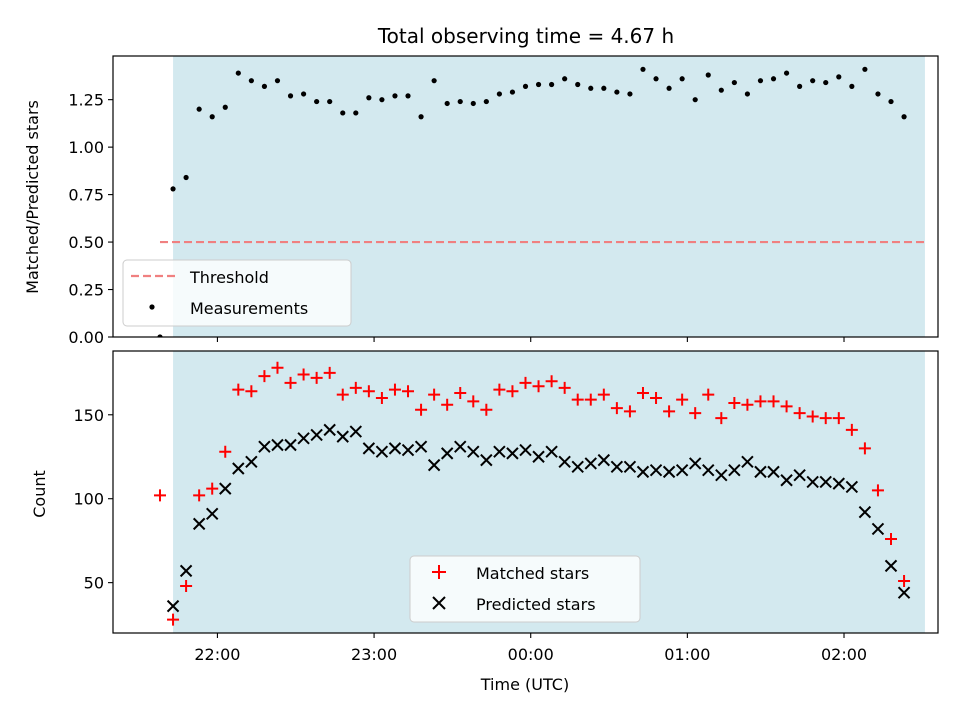 This screenshot has width=960, height=720. Describe the element at coordinates (86, 100) in the screenshot. I see `ratio-y-tick-label: 1.25` at that location.